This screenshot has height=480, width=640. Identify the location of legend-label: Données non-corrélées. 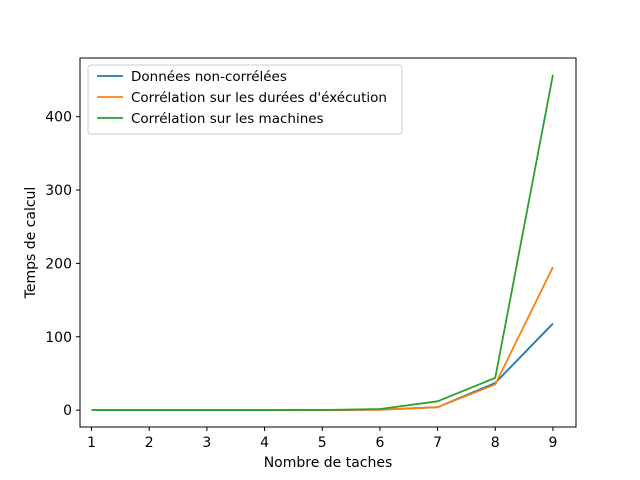
(209, 77).